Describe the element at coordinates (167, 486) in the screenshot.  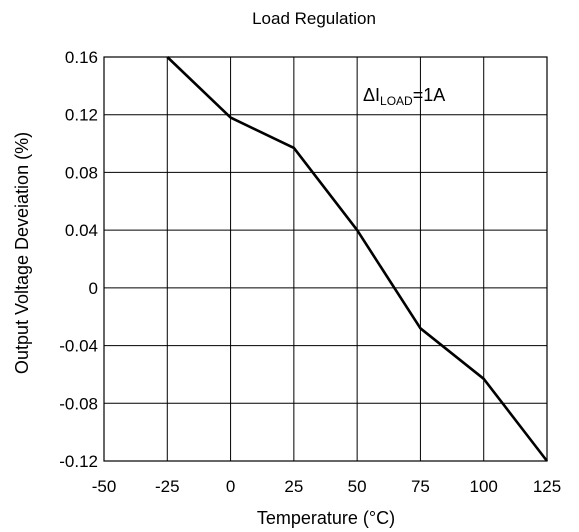
I see `x-tick-label: -25` at that location.